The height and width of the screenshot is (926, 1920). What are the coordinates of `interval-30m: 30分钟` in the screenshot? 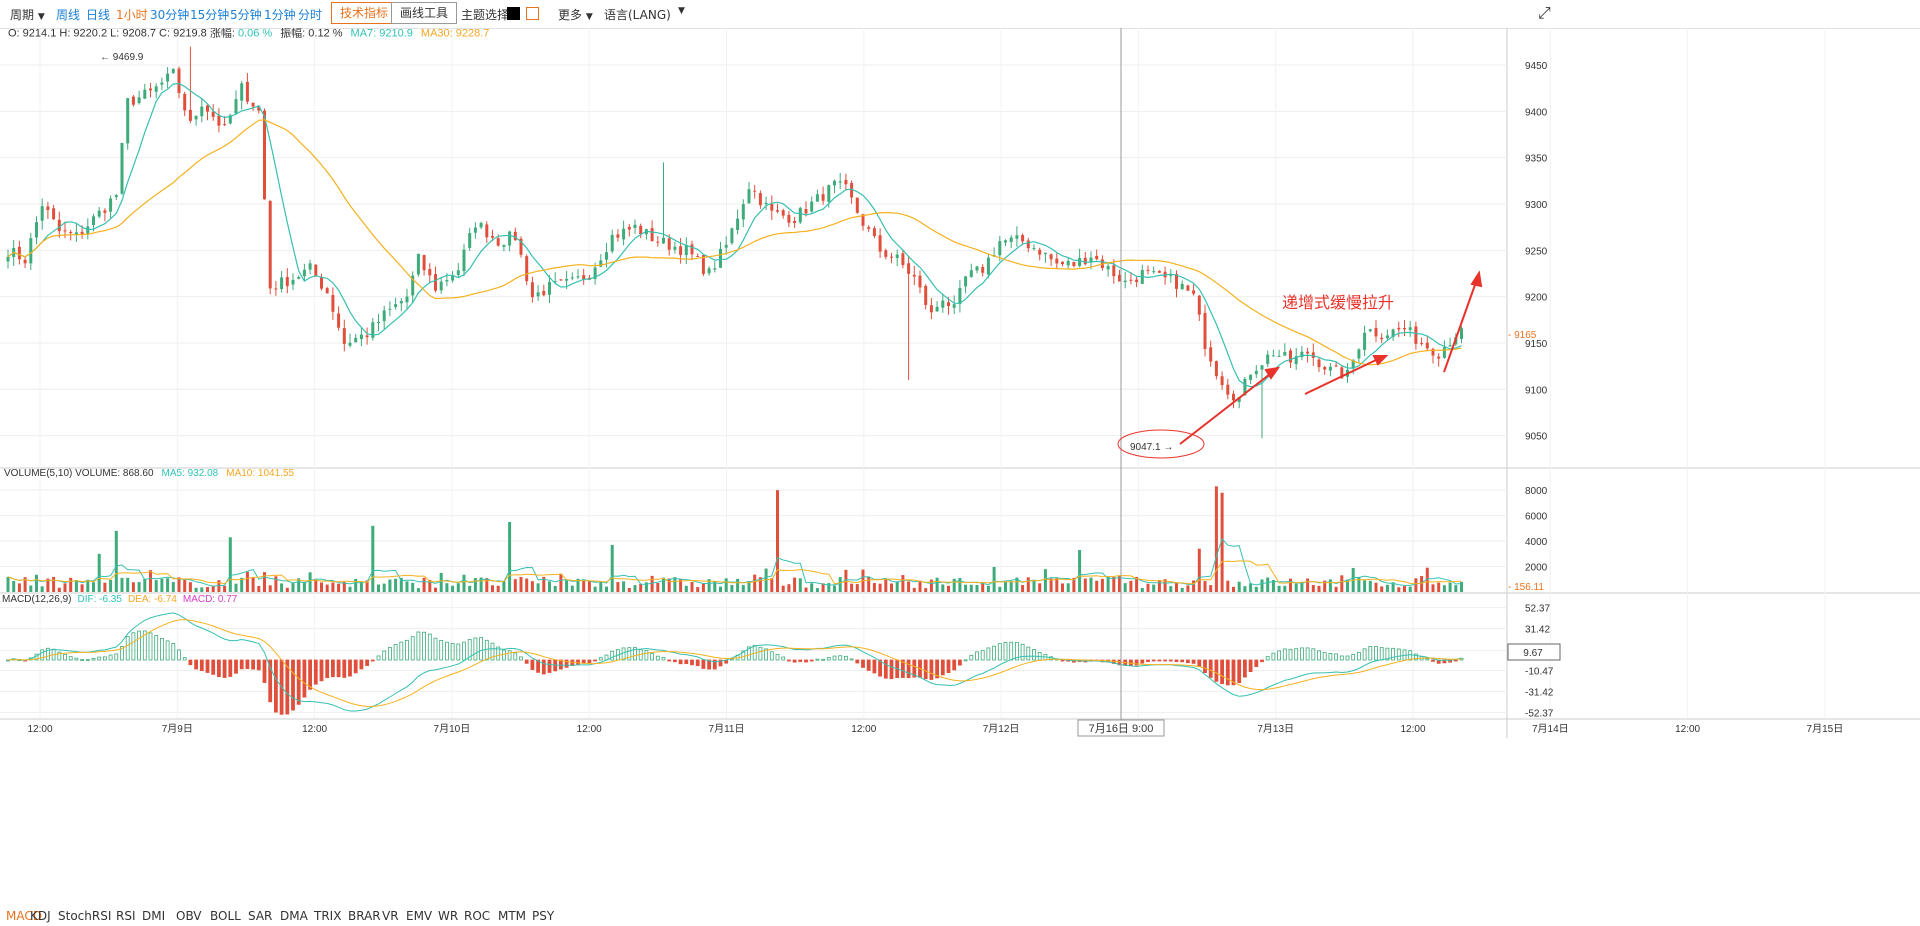 It's located at (170, 15).